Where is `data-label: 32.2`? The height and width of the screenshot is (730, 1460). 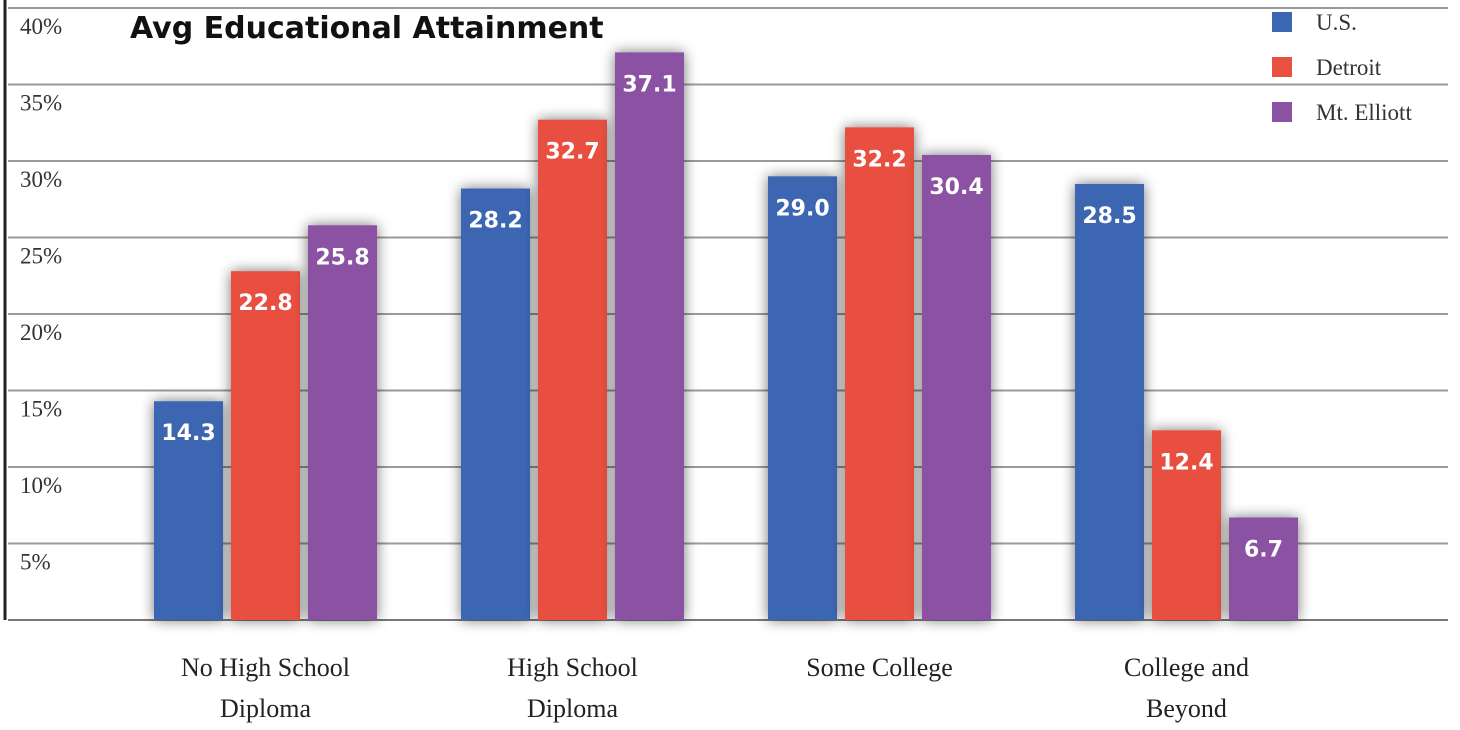
data-label: 32.2 is located at coordinates (879, 159).